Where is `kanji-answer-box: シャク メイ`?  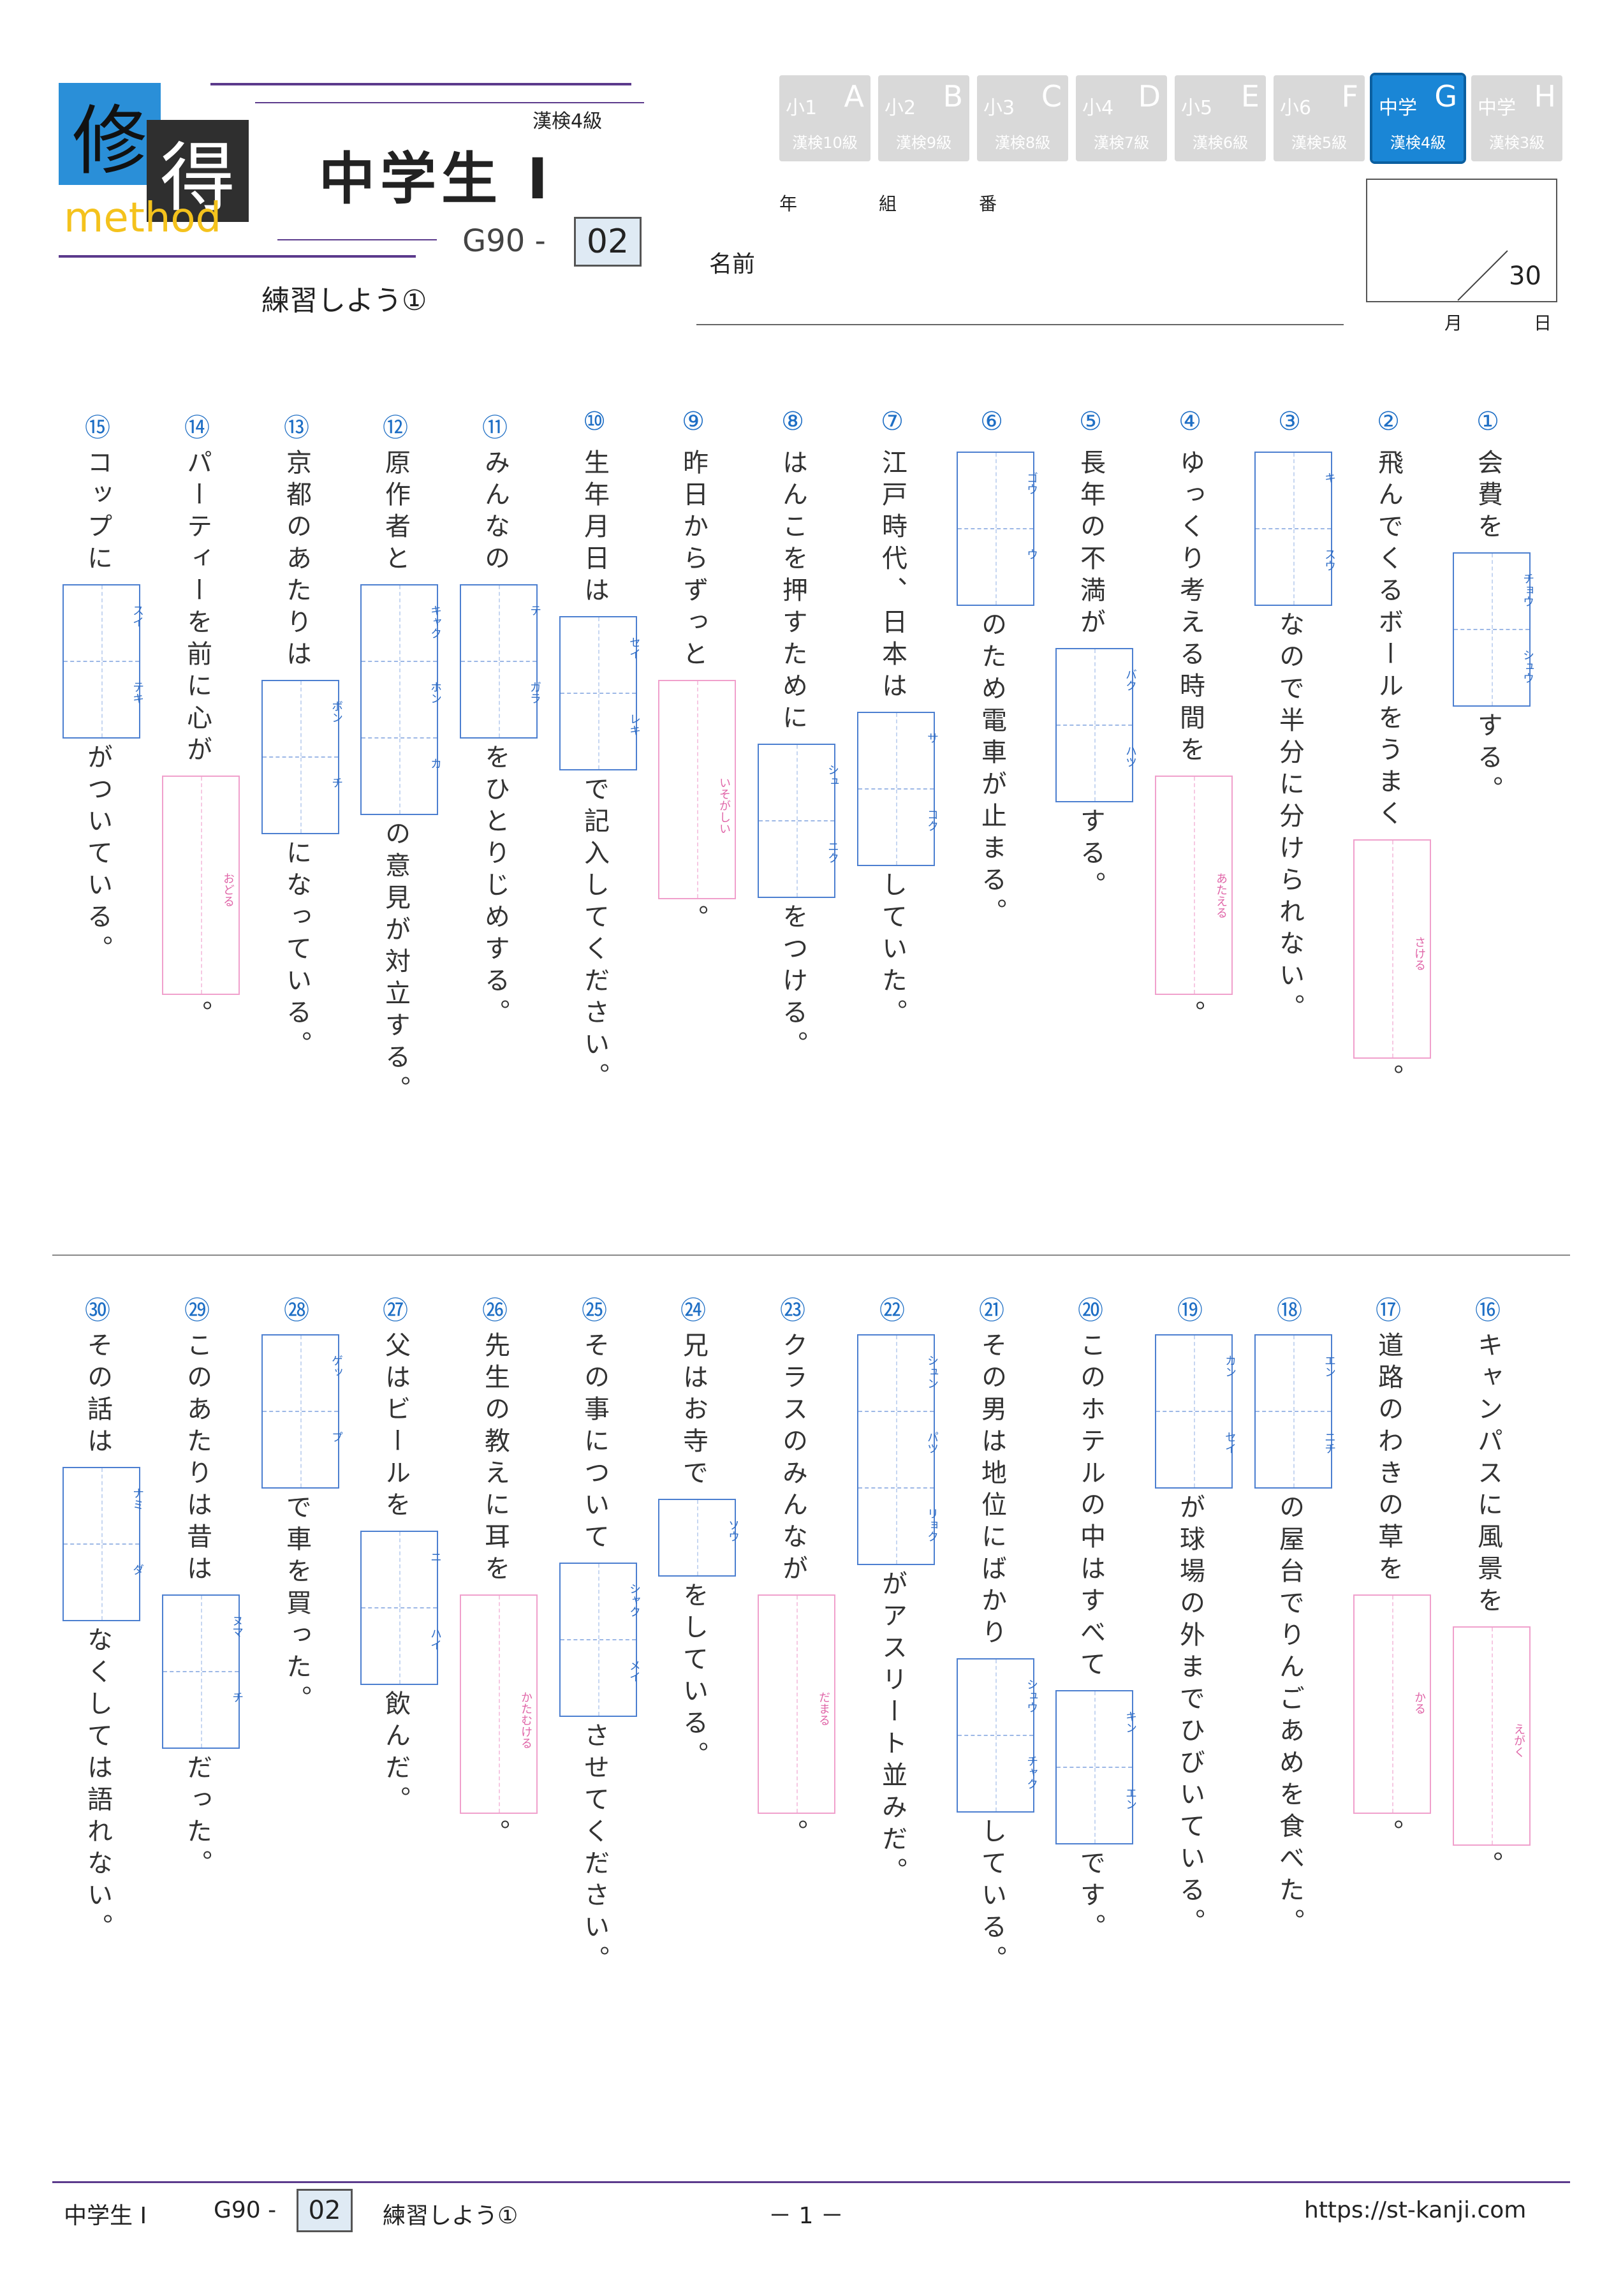 kanji-answer-box: シャク メイ is located at coordinates (600, 1640).